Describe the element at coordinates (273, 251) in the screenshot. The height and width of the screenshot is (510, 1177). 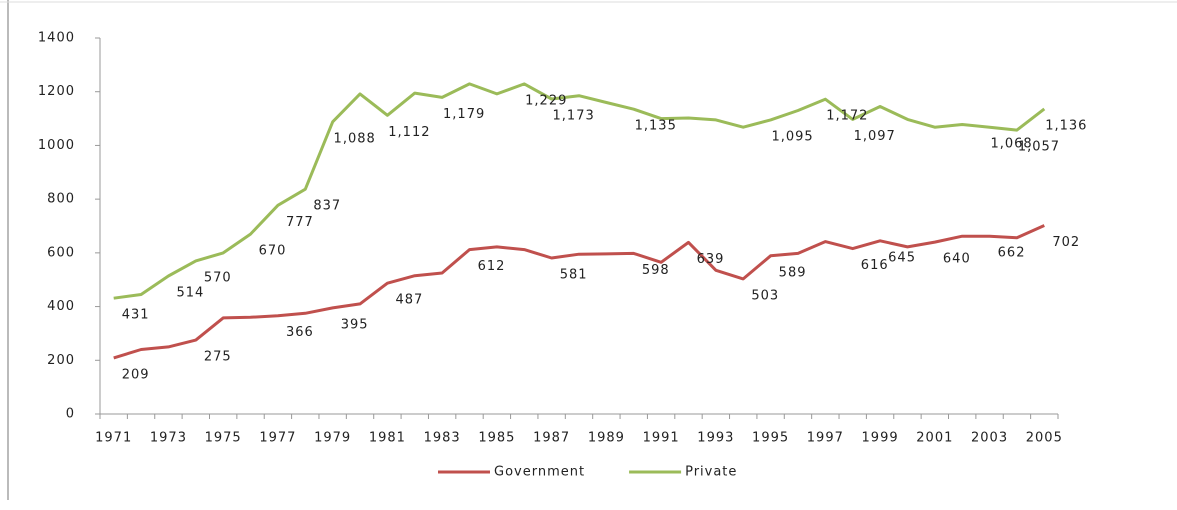
I see `data-label: 670` at that location.